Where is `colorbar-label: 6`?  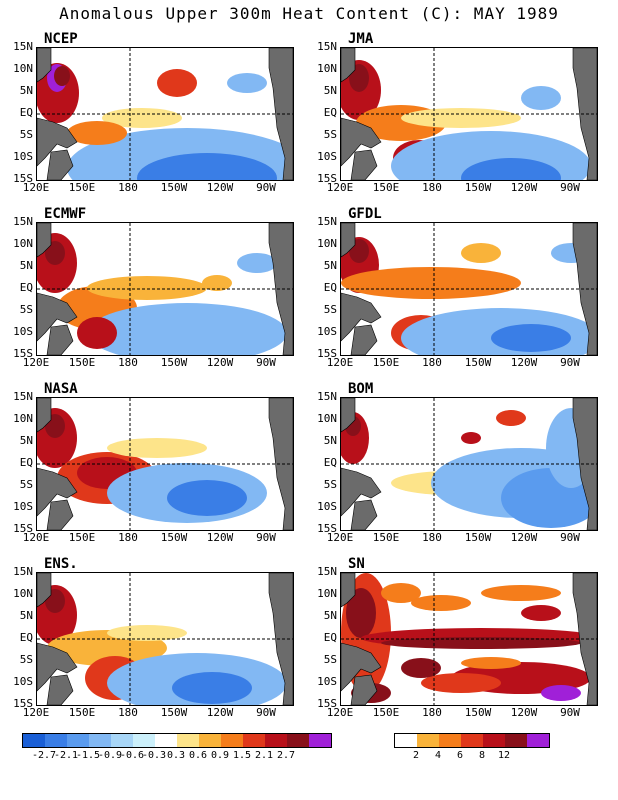
colorbar-label: 6 is located at coordinates (460, 755).